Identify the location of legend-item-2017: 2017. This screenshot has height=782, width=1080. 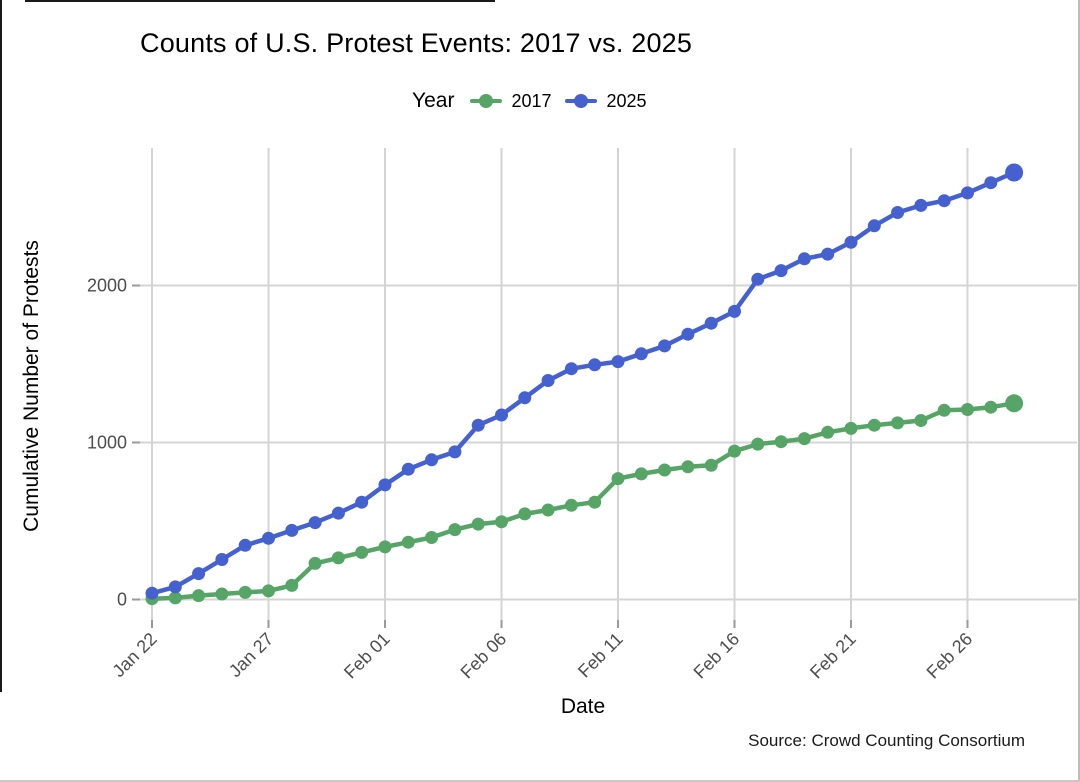
(510, 101).